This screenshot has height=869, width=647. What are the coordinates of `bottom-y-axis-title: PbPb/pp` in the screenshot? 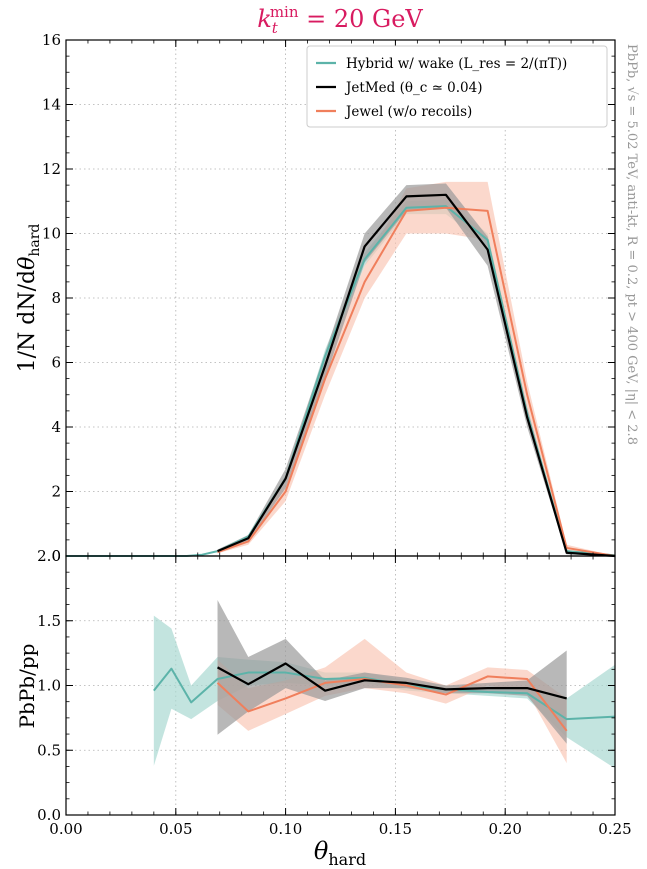 It's located at (27, 686).